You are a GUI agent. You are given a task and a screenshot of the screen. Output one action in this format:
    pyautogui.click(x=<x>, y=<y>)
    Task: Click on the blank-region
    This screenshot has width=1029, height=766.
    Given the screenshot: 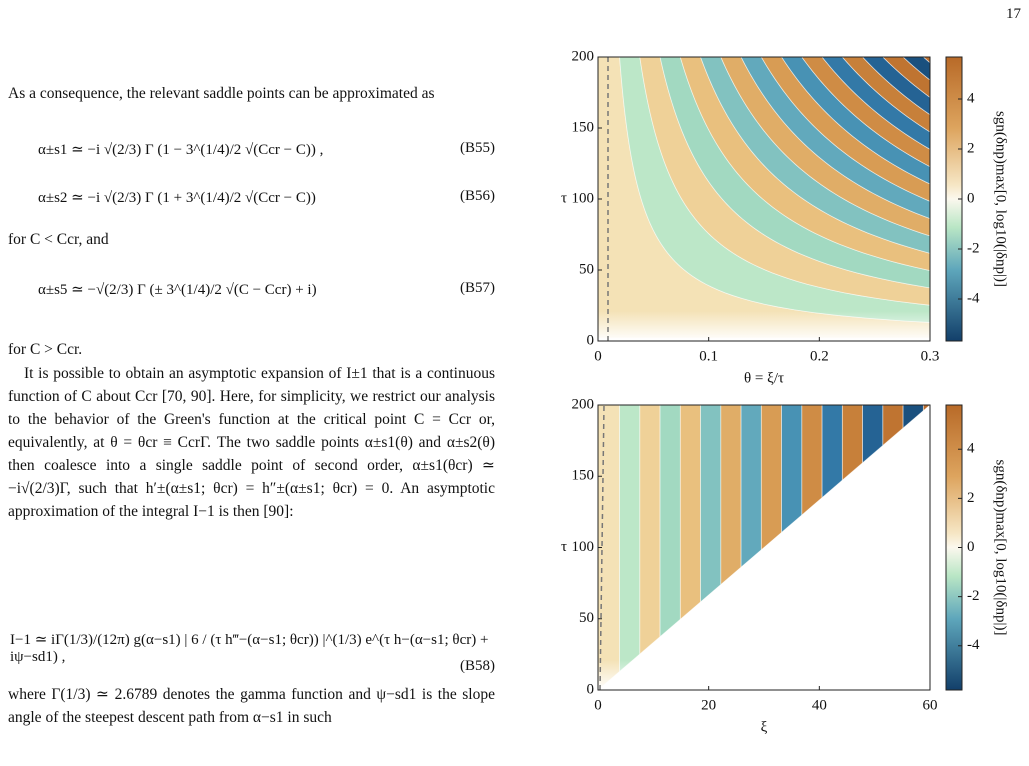 What is the action you would take?
    pyautogui.click(x=764, y=547)
    